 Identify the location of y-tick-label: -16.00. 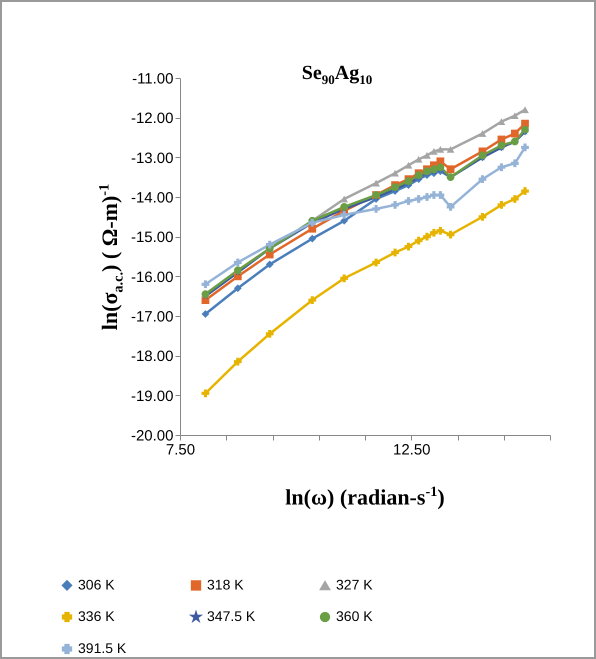
(152, 277).